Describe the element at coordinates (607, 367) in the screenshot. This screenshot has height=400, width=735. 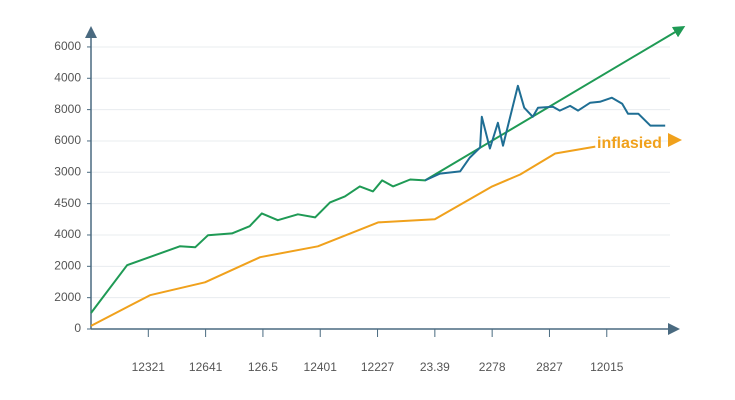
I see `x-tick-label: 12015` at that location.